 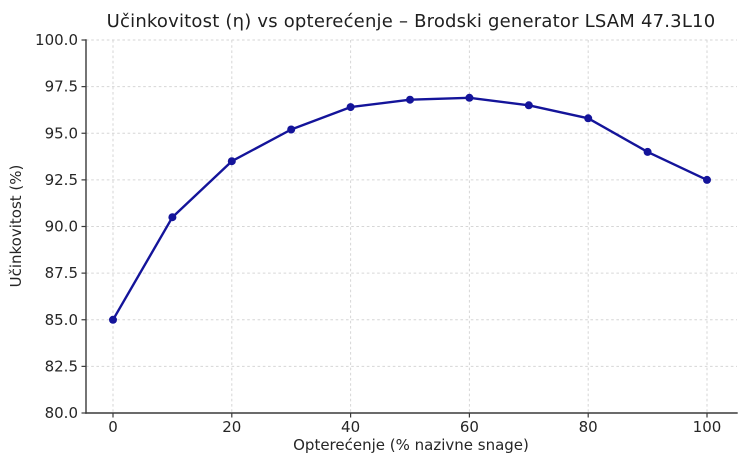 What do you see at coordinates (61, 227) in the screenshot?
I see `y-tick-label: 90.0` at bounding box center [61, 227].